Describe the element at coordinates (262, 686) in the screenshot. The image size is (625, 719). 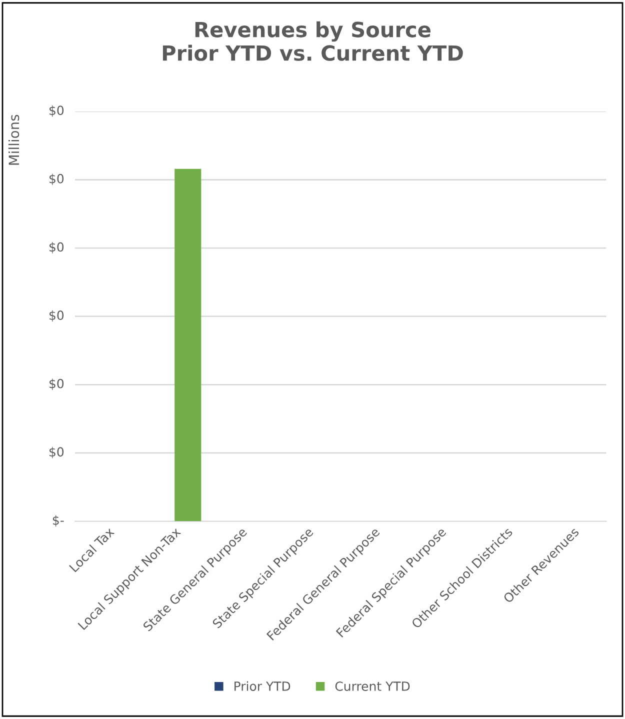
I see `legend-label: Prior YTD` at that location.